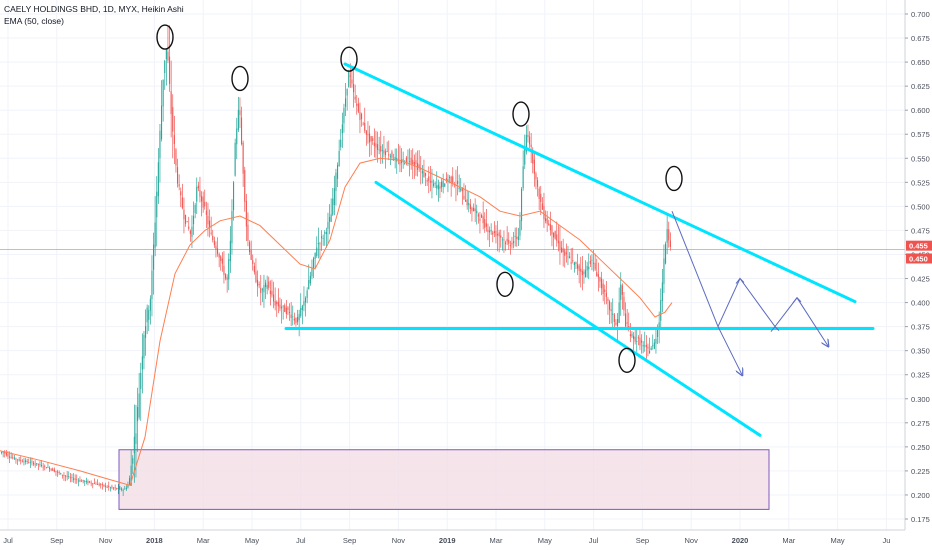  Describe the element at coordinates (740, 540) in the screenshot. I see `x-tick-label: 2020` at that location.